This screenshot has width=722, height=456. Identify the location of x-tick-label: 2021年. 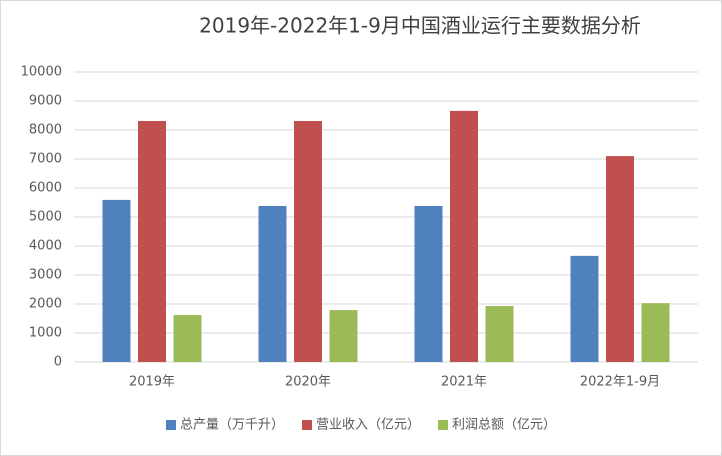
(464, 382).